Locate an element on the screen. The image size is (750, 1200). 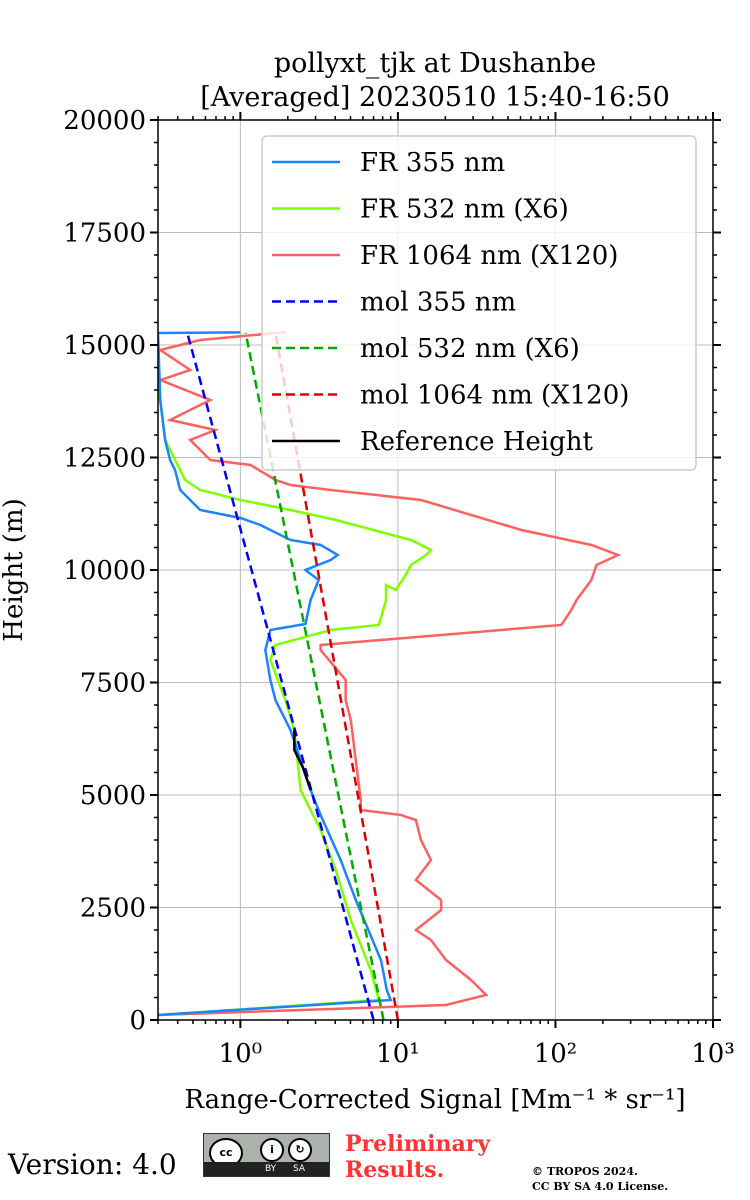
copyright-line-2: CC BY SA 4.0 License. is located at coordinates (600, 1186).